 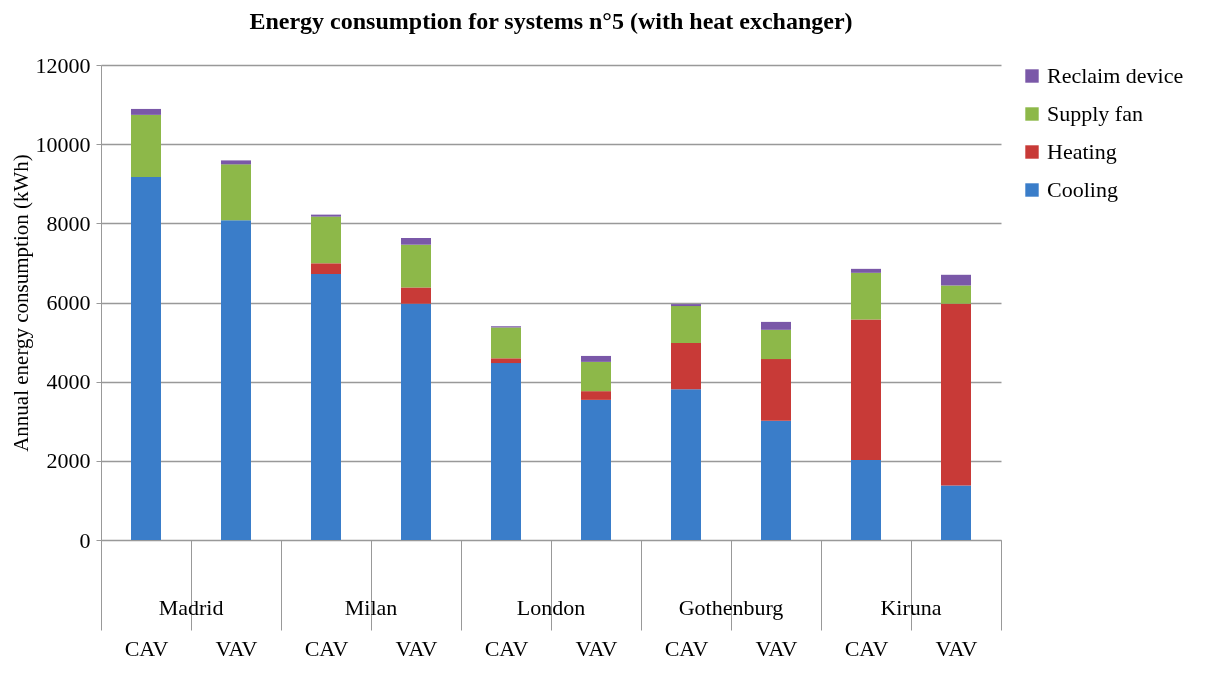 I want to click on chart-title: Energy consumption for systems n°5 (with heat exchanger), so click(x=551, y=21).